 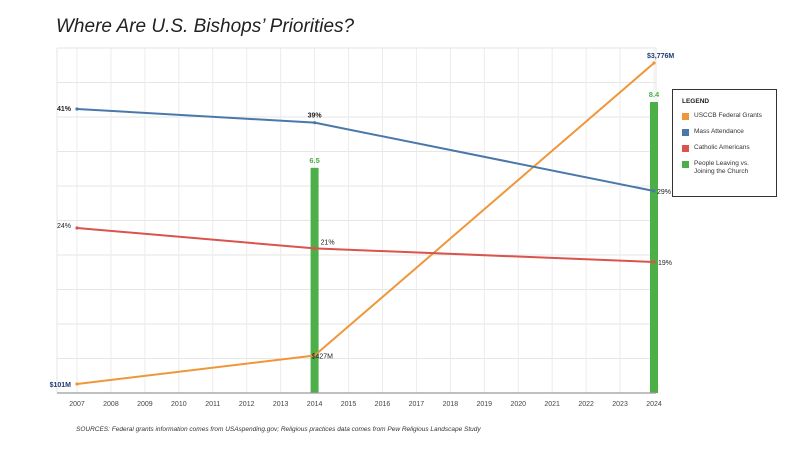 I want to click on x-tick-label: 2017, so click(x=417, y=404).